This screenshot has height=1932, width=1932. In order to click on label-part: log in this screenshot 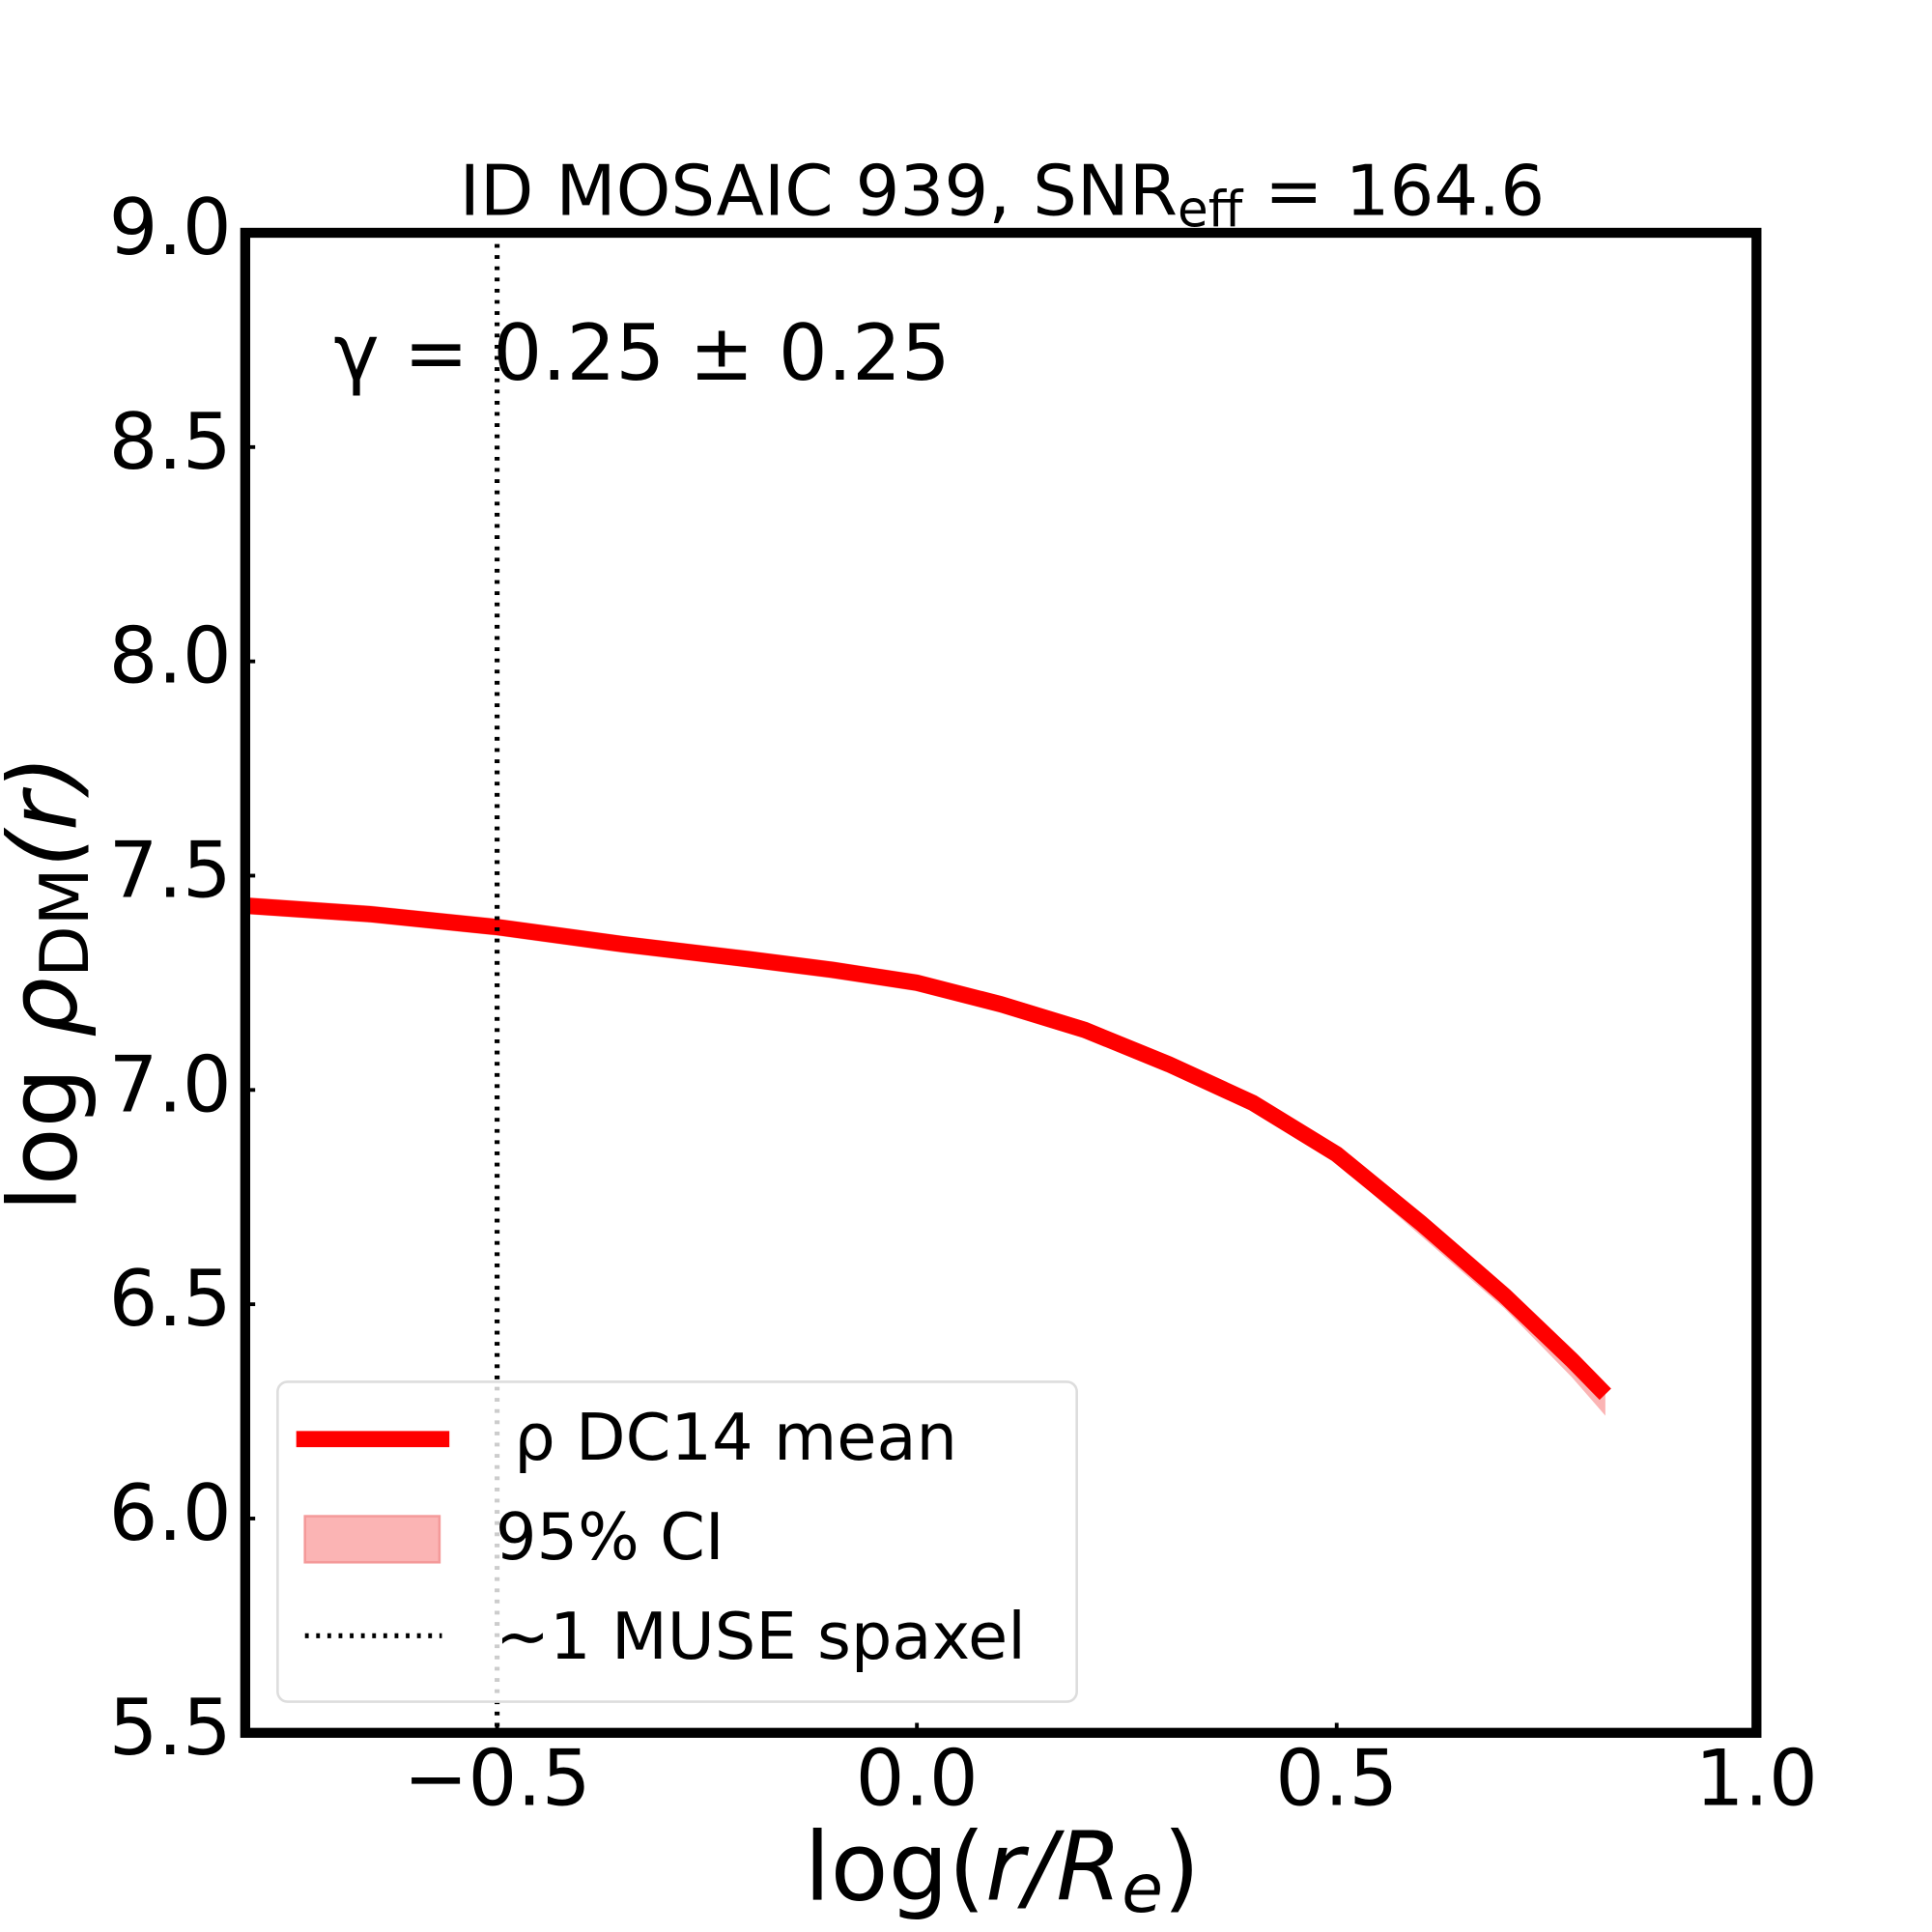, I will do `click(49, 1124)`.